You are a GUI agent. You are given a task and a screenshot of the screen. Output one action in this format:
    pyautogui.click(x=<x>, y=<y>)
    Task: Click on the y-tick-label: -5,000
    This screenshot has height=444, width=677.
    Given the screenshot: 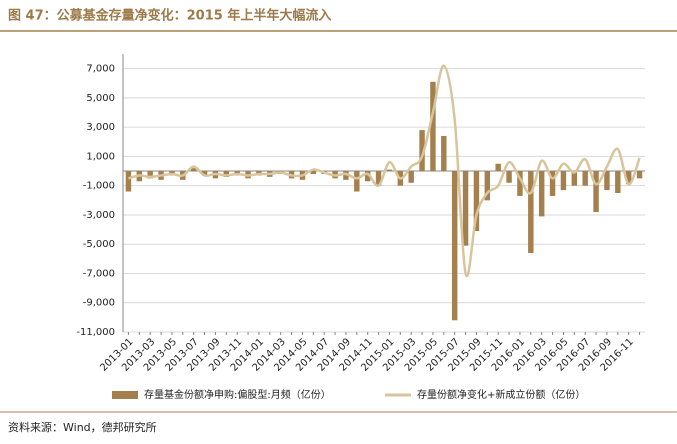 What is the action you would take?
    pyautogui.click(x=99, y=244)
    